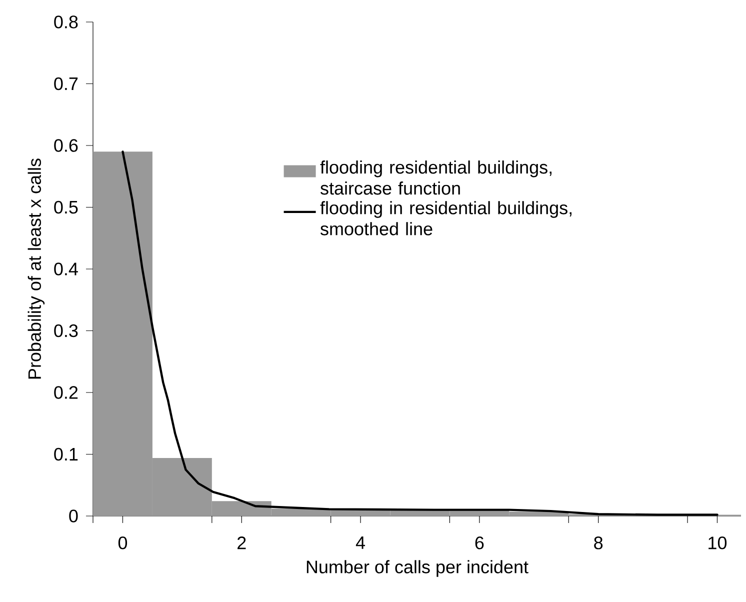 Image resolution: width=746 pixels, height=602 pixels. Describe the element at coordinates (66, 83) in the screenshot. I see `y-tick-label: 0.7` at that location.